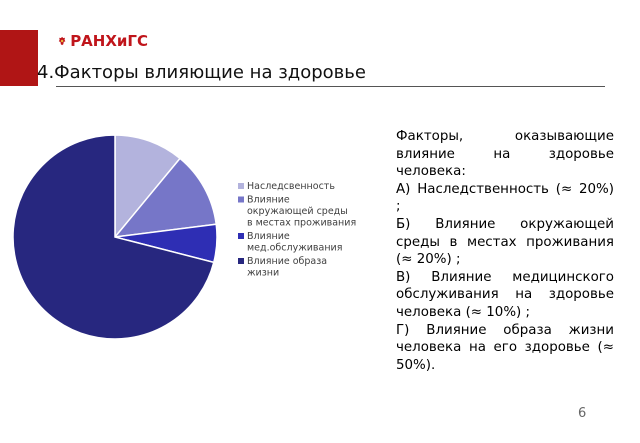  Describe the element at coordinates (268, 236) in the screenshot. I see `legend-label-3: Влияние` at that location.